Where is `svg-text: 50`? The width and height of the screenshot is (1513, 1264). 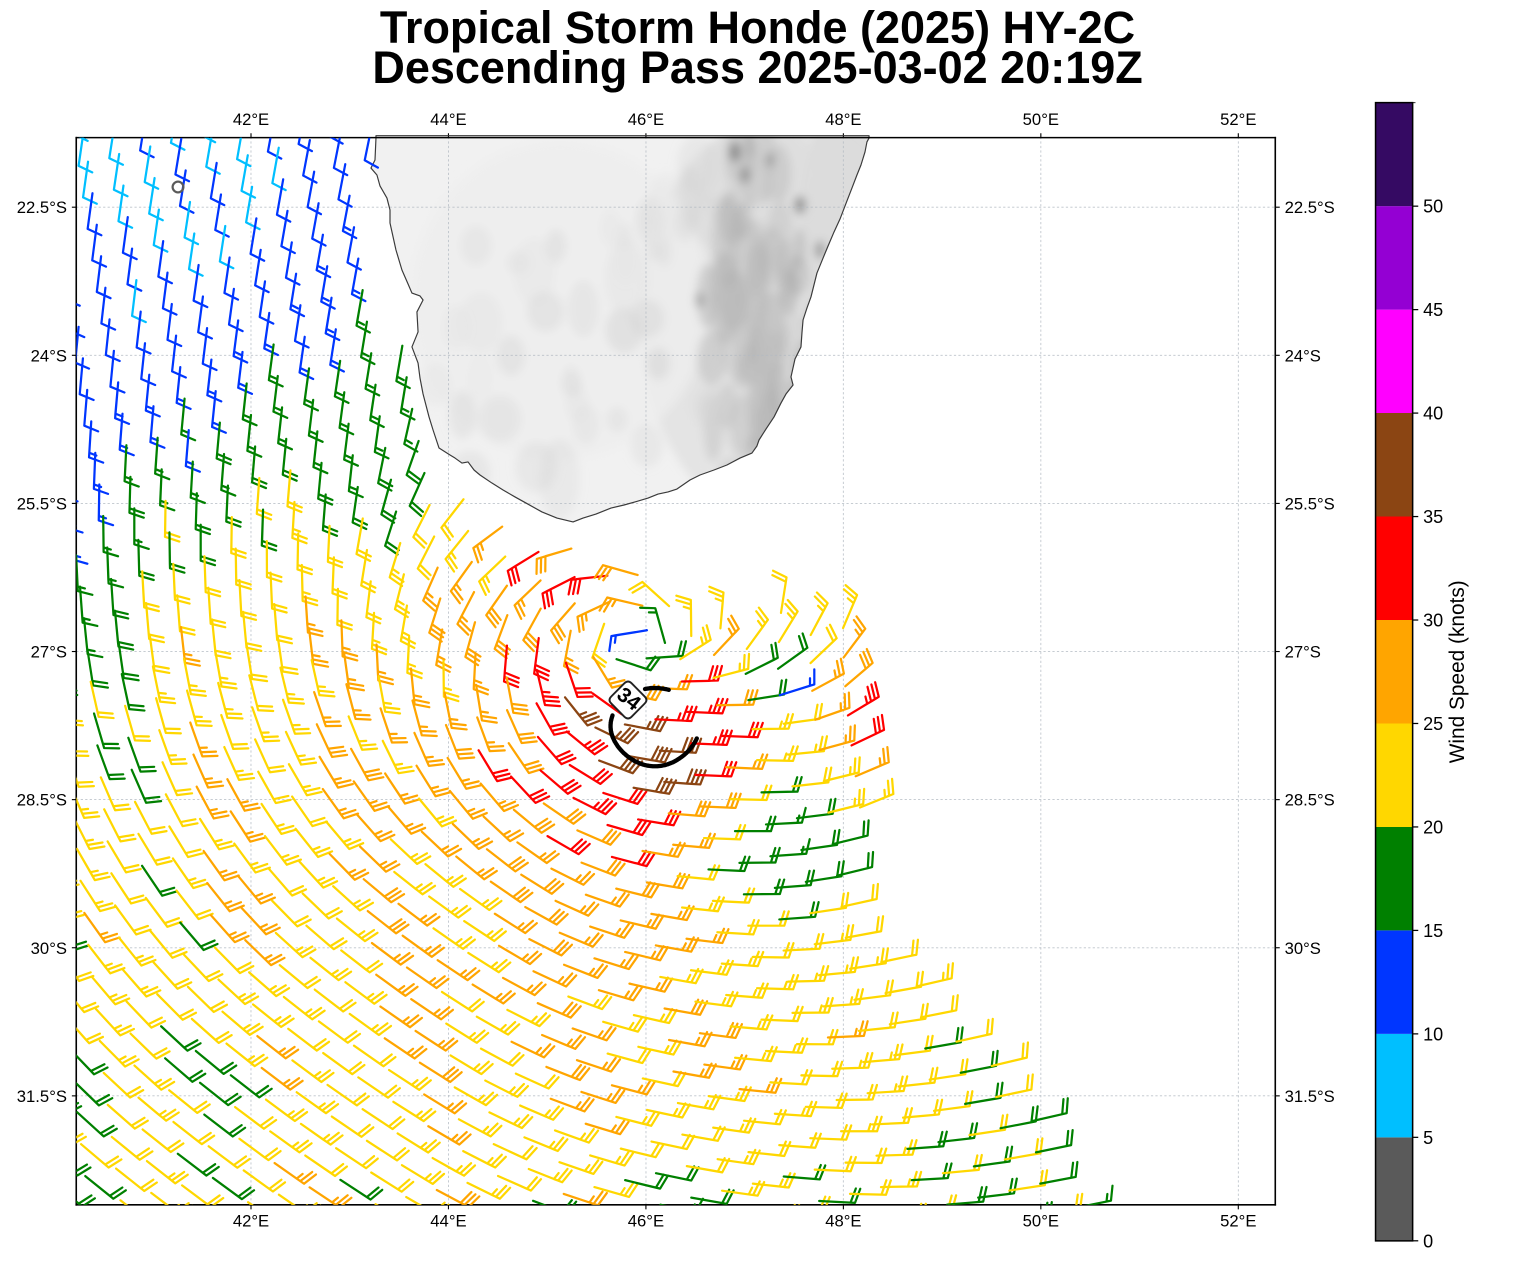
svg-text: 50 is located at coordinates (1433, 207).